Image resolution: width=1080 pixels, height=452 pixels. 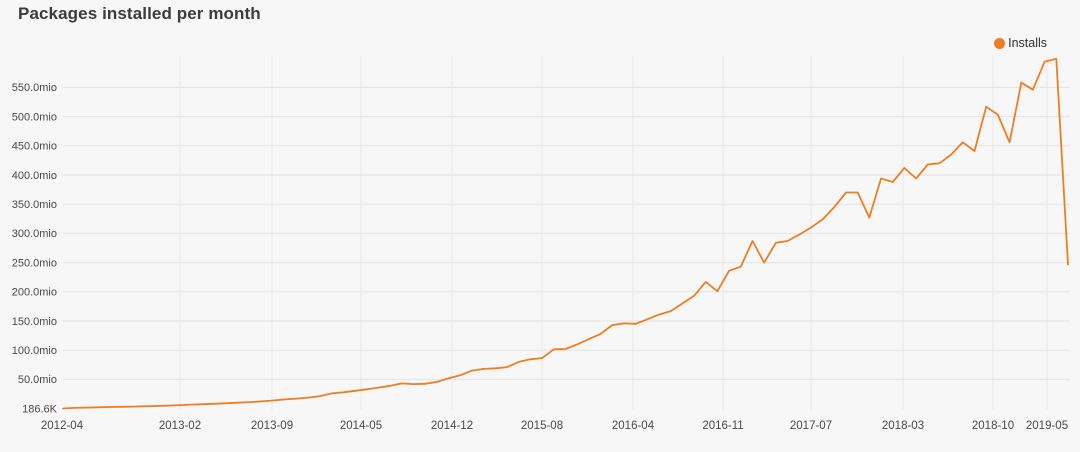 I want to click on svg-text: 50.0mio, so click(x=37, y=380).